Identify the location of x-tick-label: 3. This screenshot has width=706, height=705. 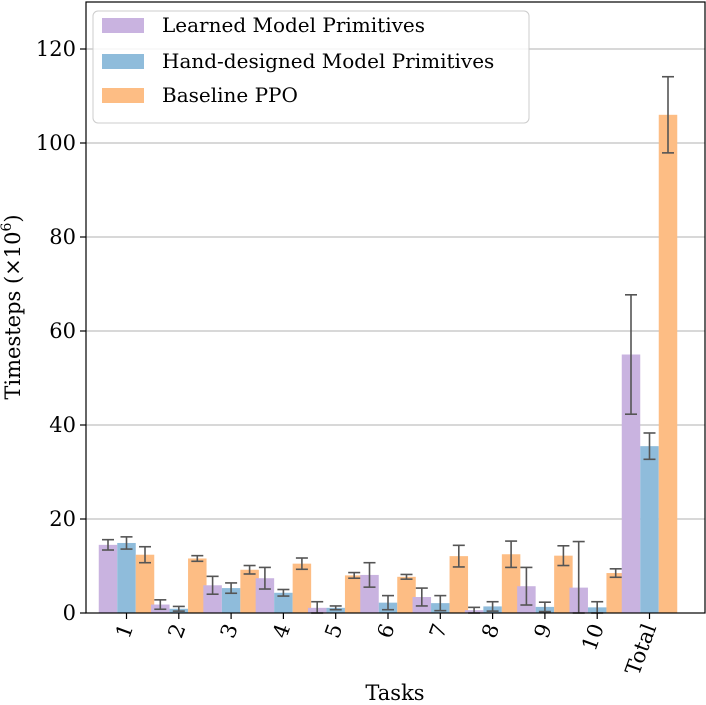
(229, 631).